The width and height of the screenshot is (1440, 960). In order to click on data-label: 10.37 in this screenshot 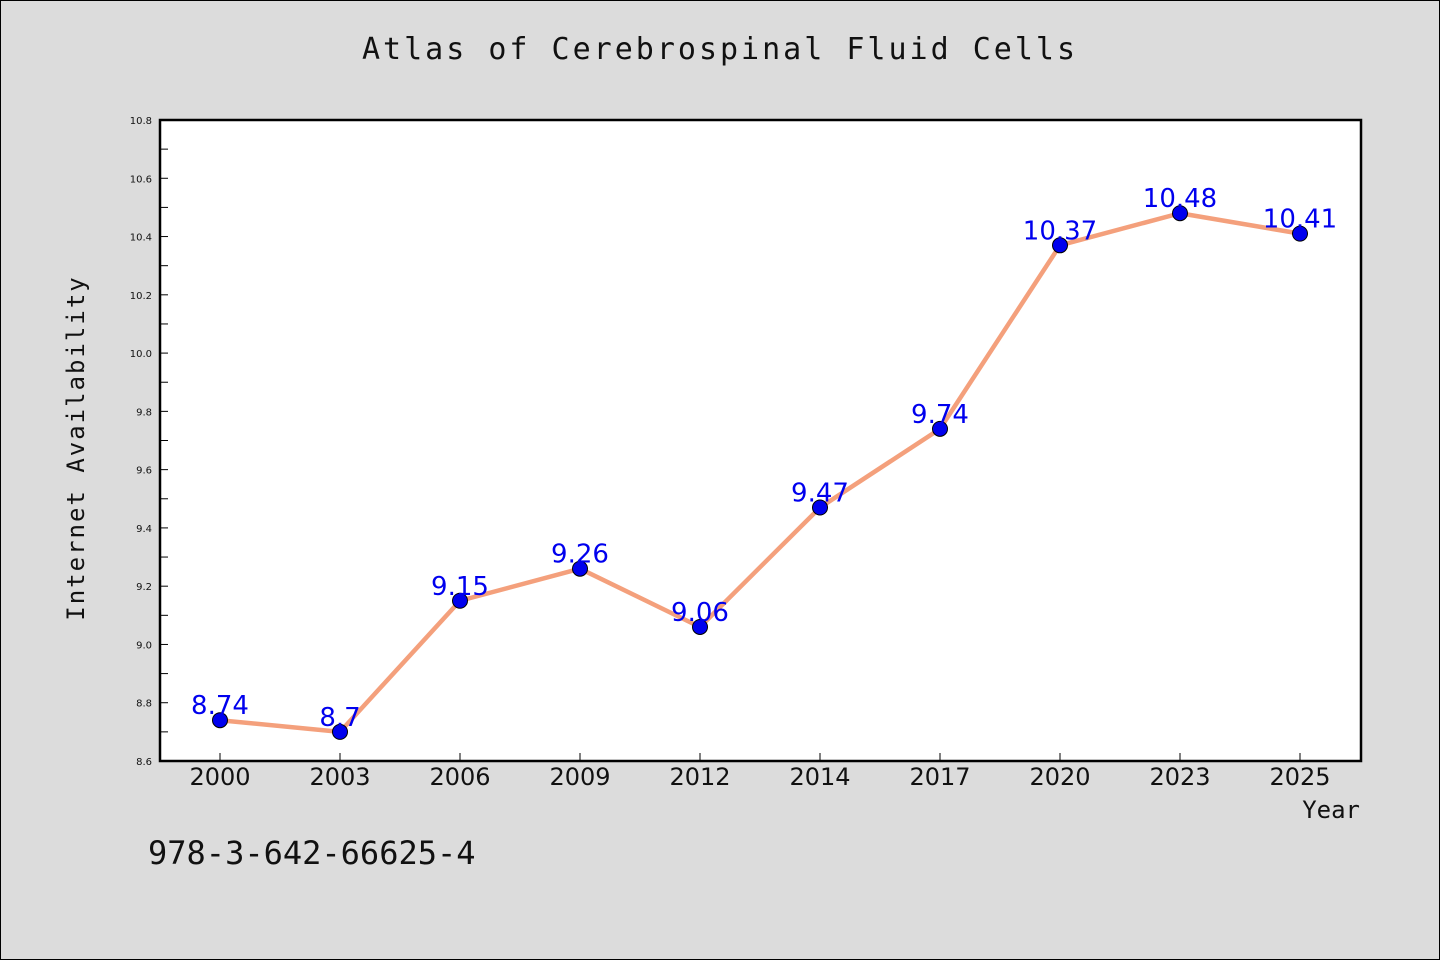, I will do `click(1060, 231)`.